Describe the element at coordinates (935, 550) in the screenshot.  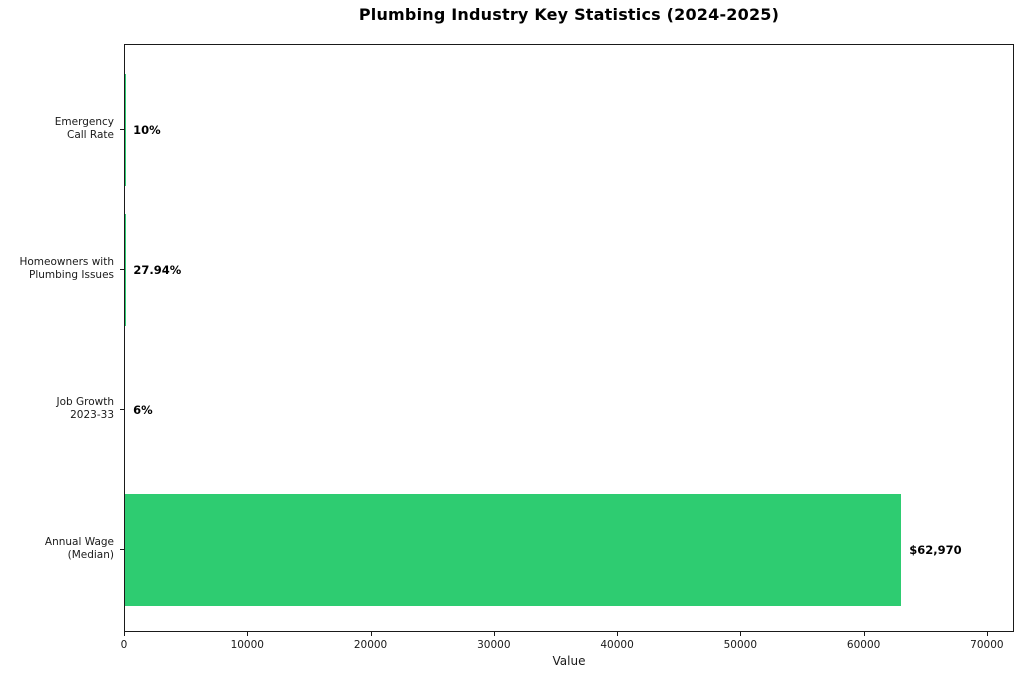
I see `bar-value-label: $62,970` at that location.